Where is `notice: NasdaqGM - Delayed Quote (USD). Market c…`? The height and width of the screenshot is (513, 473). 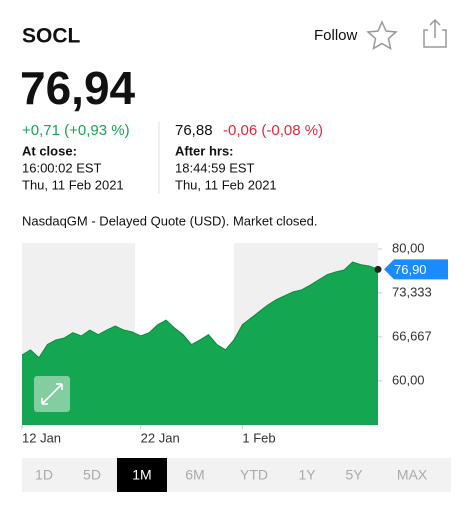
notice: NasdaqGM - Delayed Quote (USD). Market c… is located at coordinates (170, 220).